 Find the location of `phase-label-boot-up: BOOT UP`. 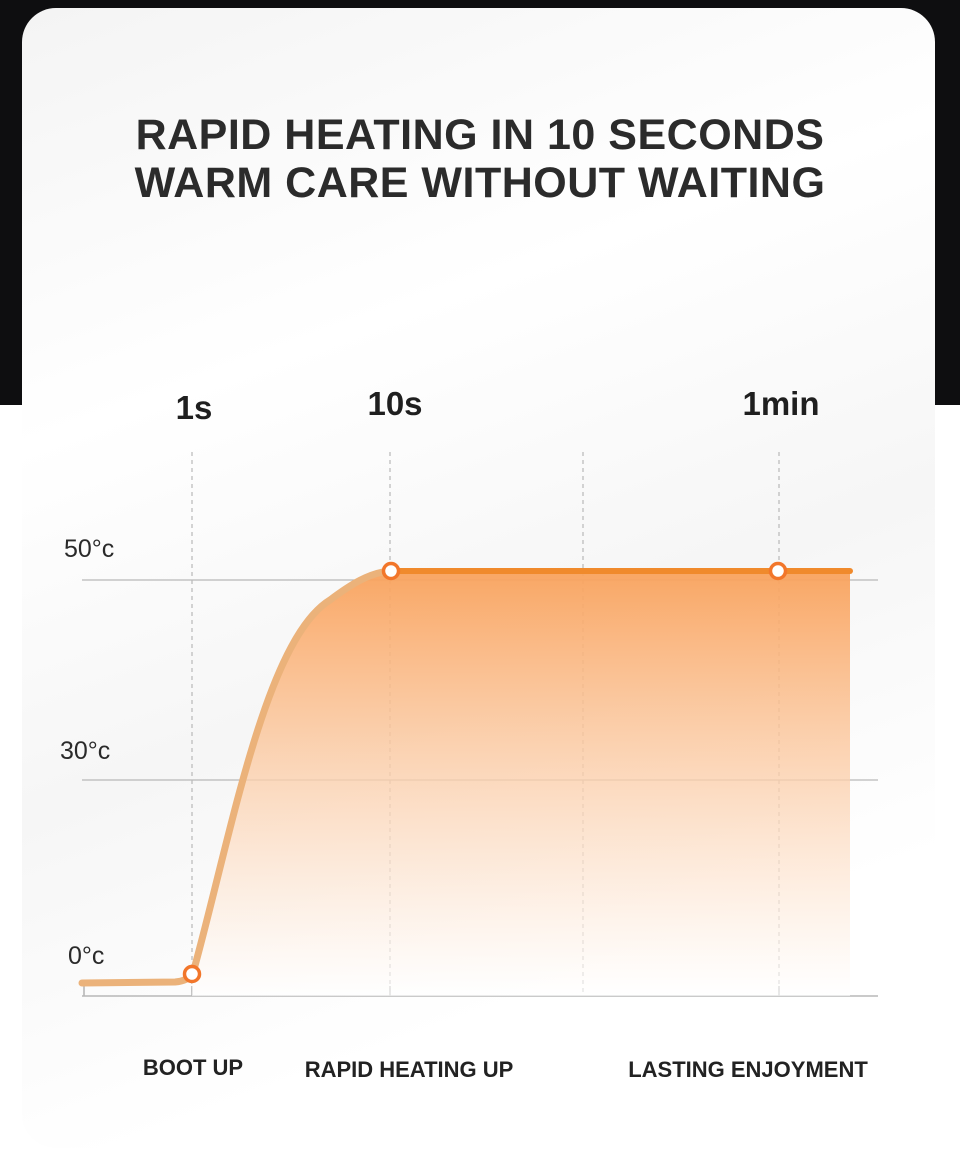

phase-label-boot-up: BOOT UP is located at coordinates (193, 1067).